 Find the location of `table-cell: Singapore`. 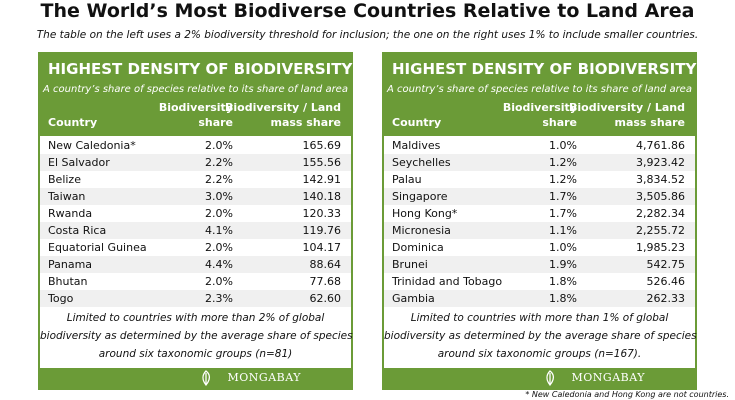

table-cell: Singapore is located at coordinates (420, 196).